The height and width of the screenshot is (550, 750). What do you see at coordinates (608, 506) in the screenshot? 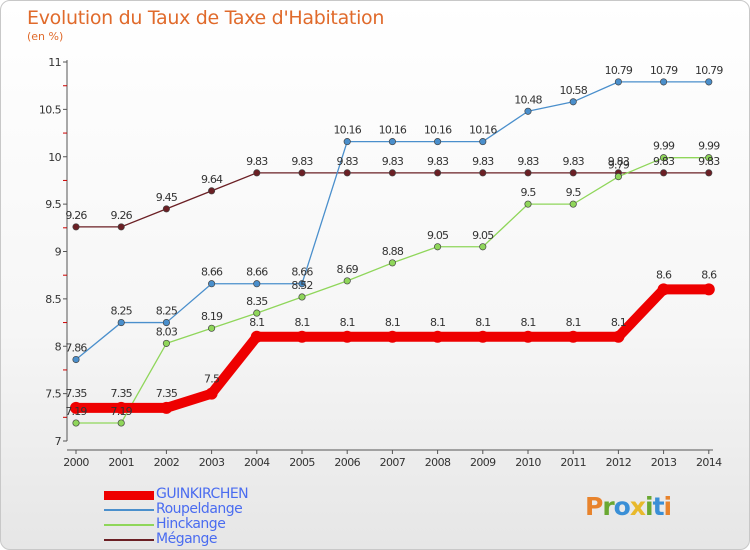
I see `logo-letter: r` at bounding box center [608, 506].